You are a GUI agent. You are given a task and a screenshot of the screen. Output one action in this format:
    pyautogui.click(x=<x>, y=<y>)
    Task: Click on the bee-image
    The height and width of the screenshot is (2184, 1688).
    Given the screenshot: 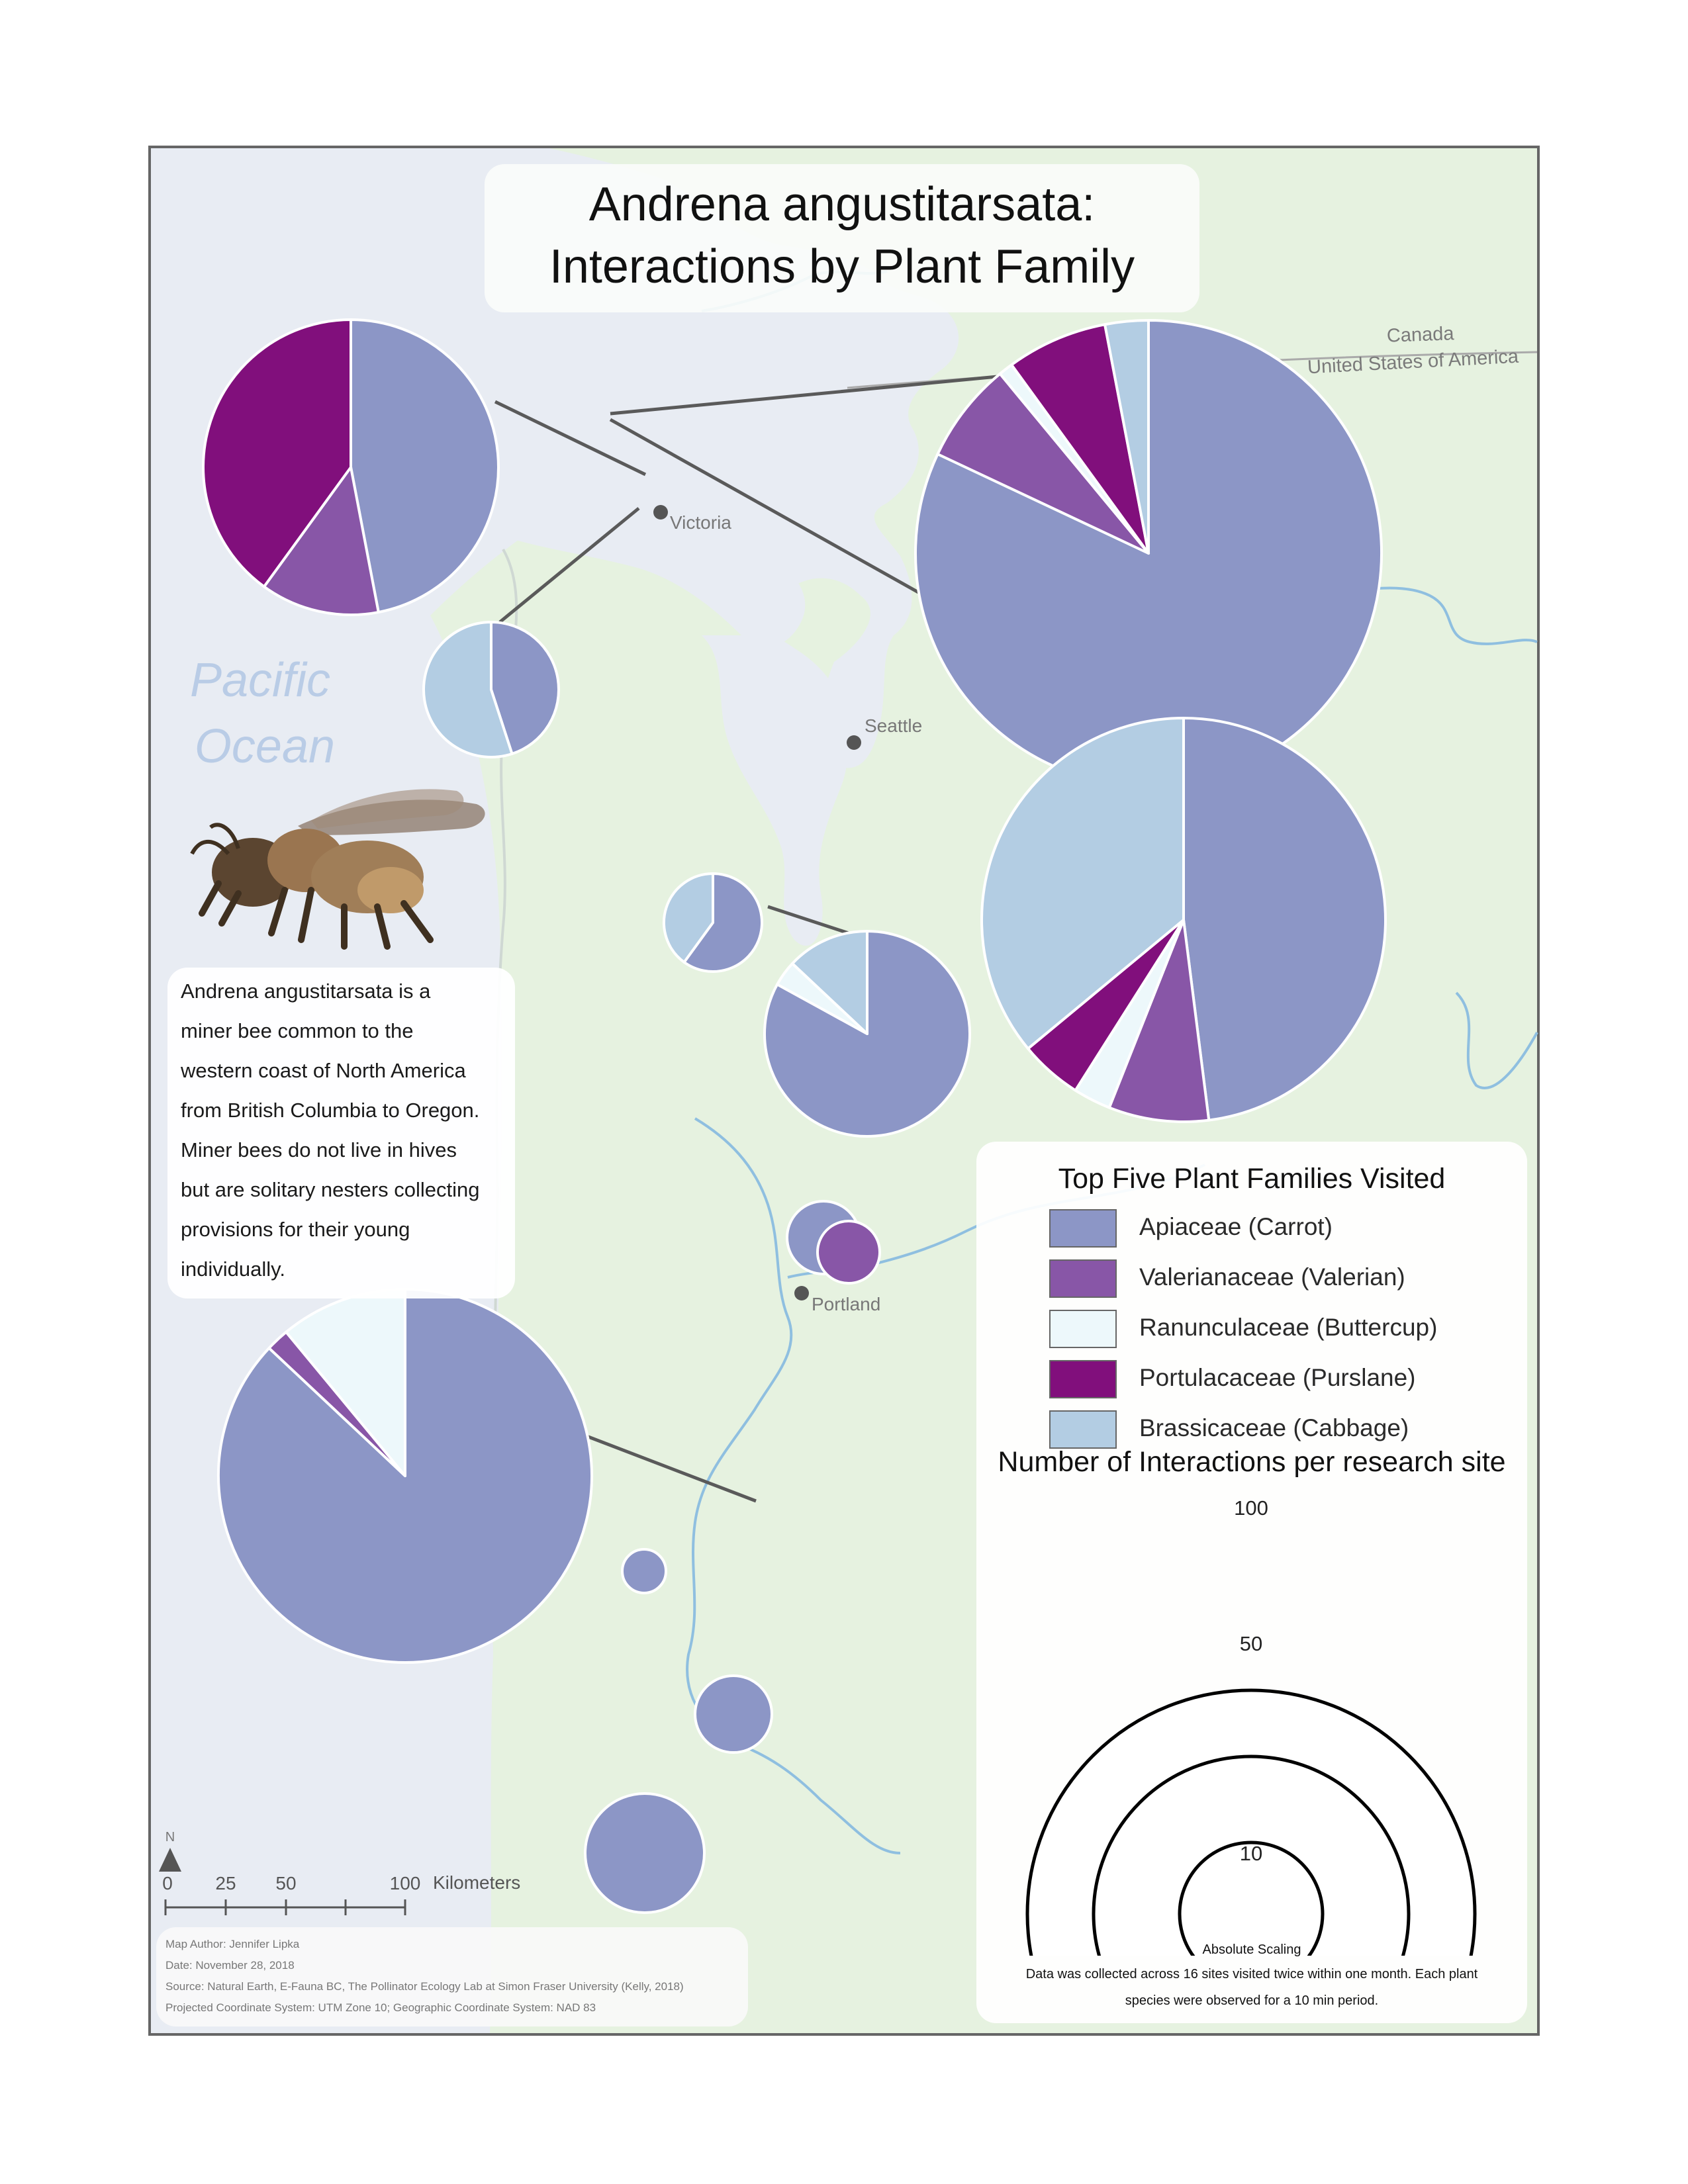 What is the action you would take?
    pyautogui.click(x=337, y=869)
    